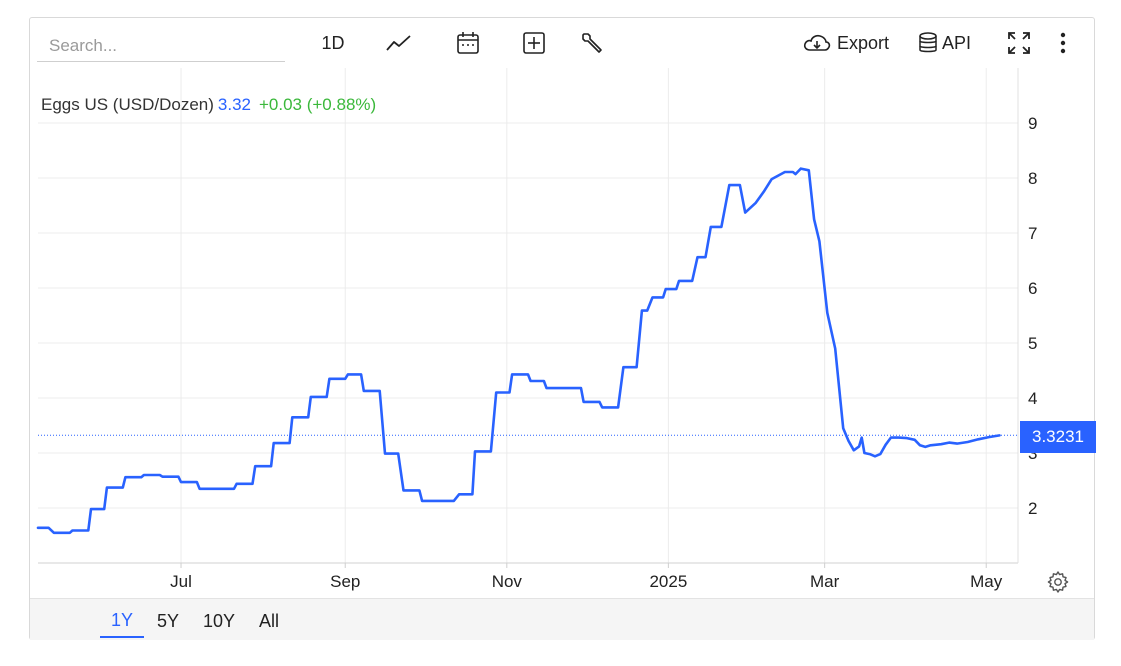 This screenshot has width=1121, height=666. What do you see at coordinates (181, 581) in the screenshot?
I see `x-tick-label: Jul` at bounding box center [181, 581].